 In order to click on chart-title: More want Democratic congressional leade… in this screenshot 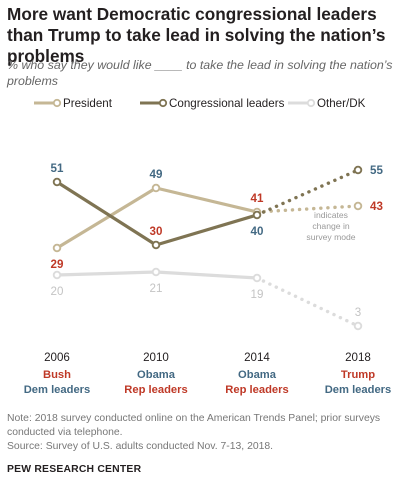, I will do `click(196, 35)`.